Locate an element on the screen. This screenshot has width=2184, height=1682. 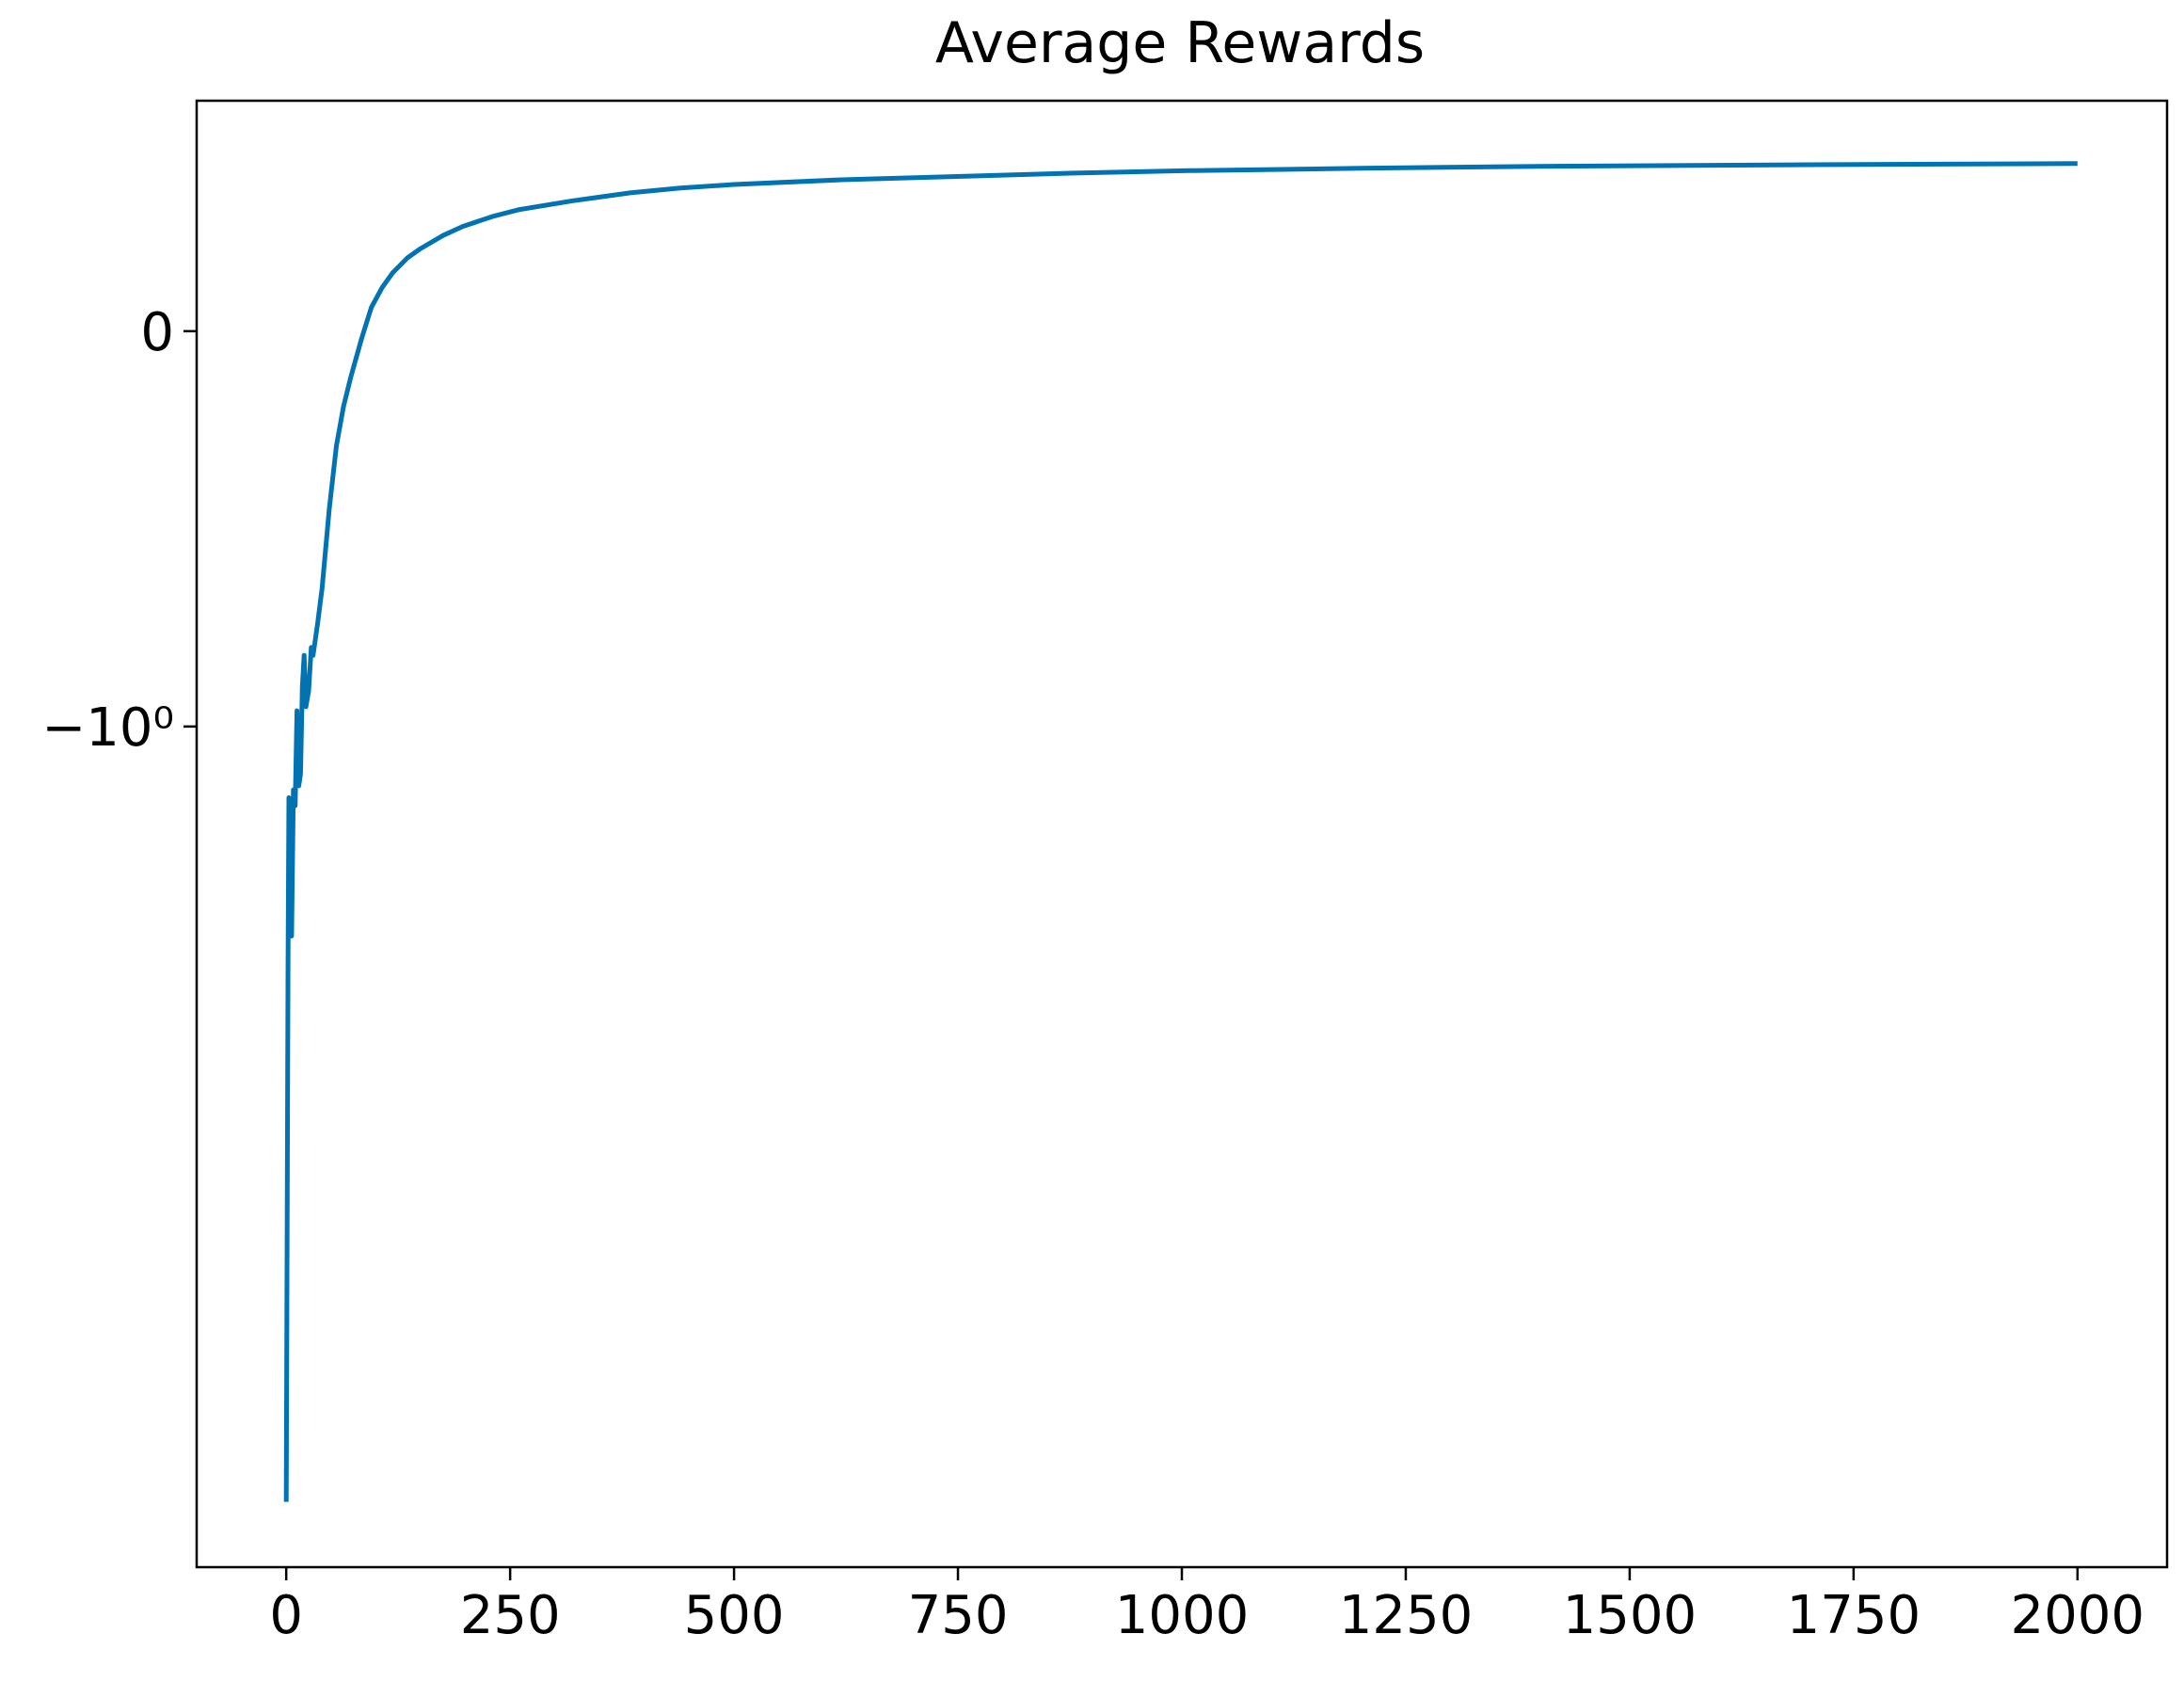
x-tick-label: 1000 is located at coordinates (1182, 1615).